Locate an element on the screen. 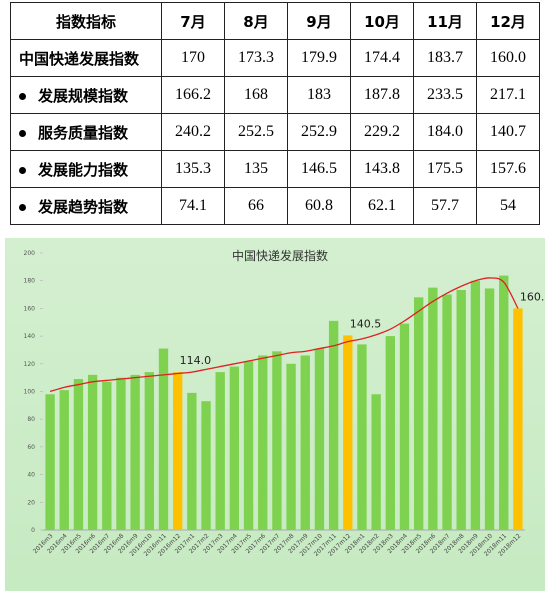  chart-title: 中国快递发展指数 is located at coordinates (280, 255).